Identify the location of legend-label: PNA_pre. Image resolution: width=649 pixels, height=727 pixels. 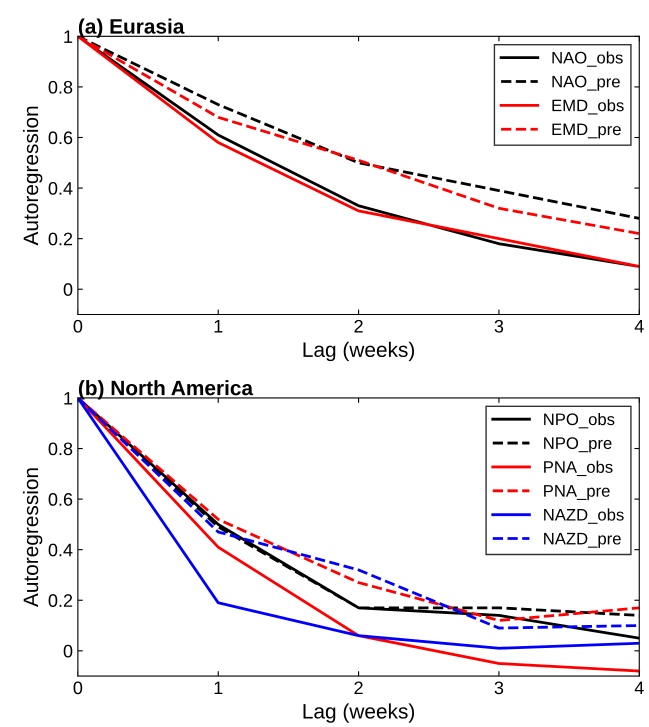
(577, 492).